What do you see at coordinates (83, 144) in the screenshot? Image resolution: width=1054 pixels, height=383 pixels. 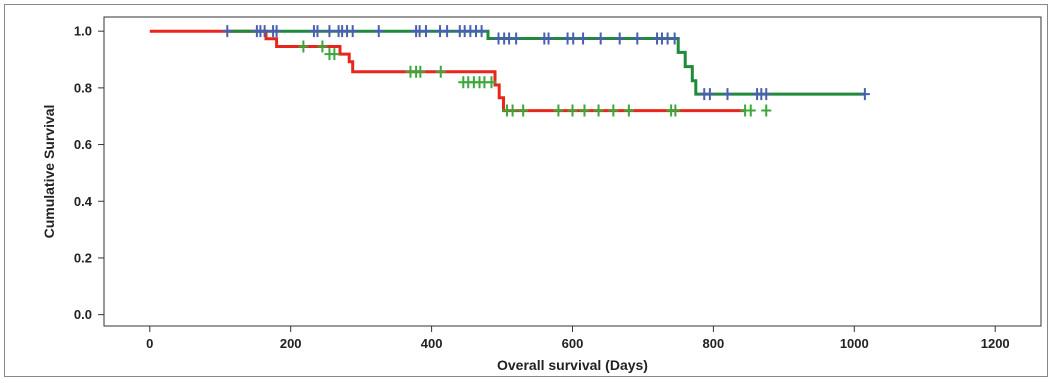 I see `y-tick-label-3: 0.6` at bounding box center [83, 144].